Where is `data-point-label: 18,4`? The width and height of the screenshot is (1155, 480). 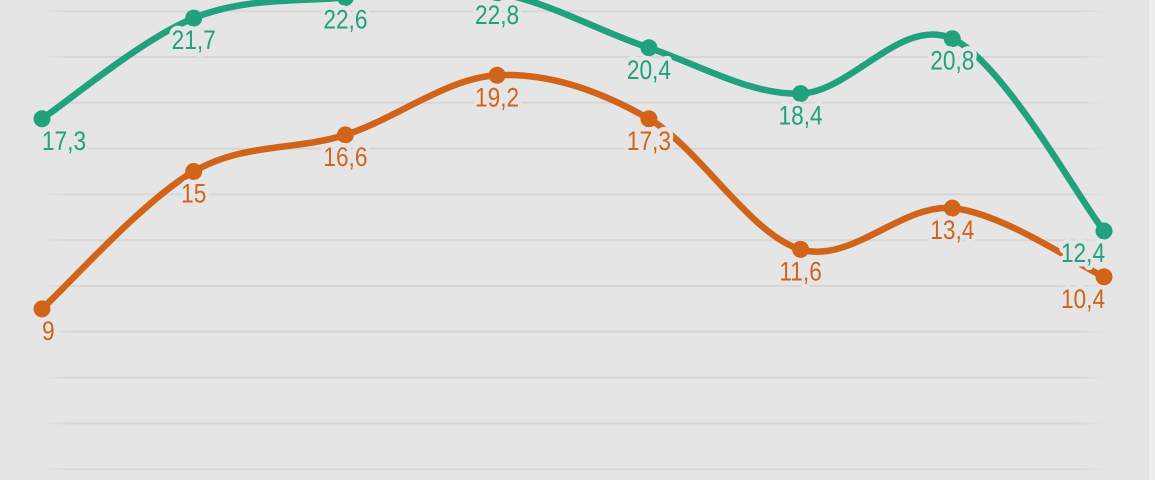
data-point-label: 18,4 is located at coordinates (801, 116).